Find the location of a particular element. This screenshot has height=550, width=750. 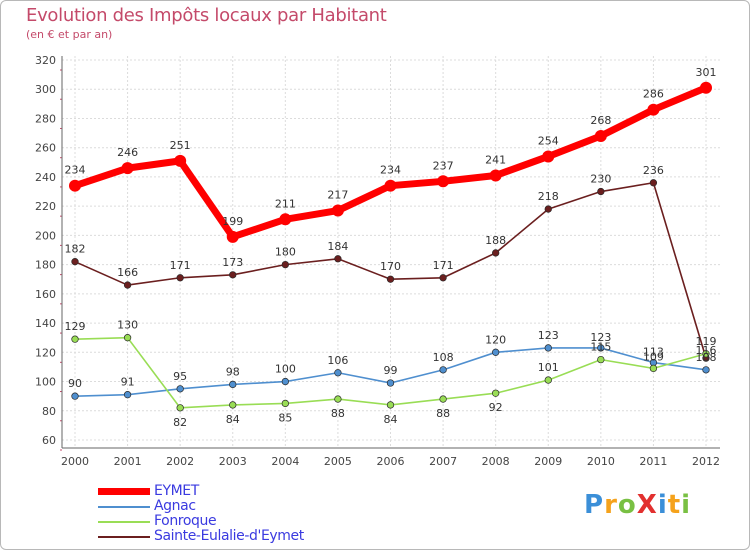

data-label: 116 is located at coordinates (706, 350).